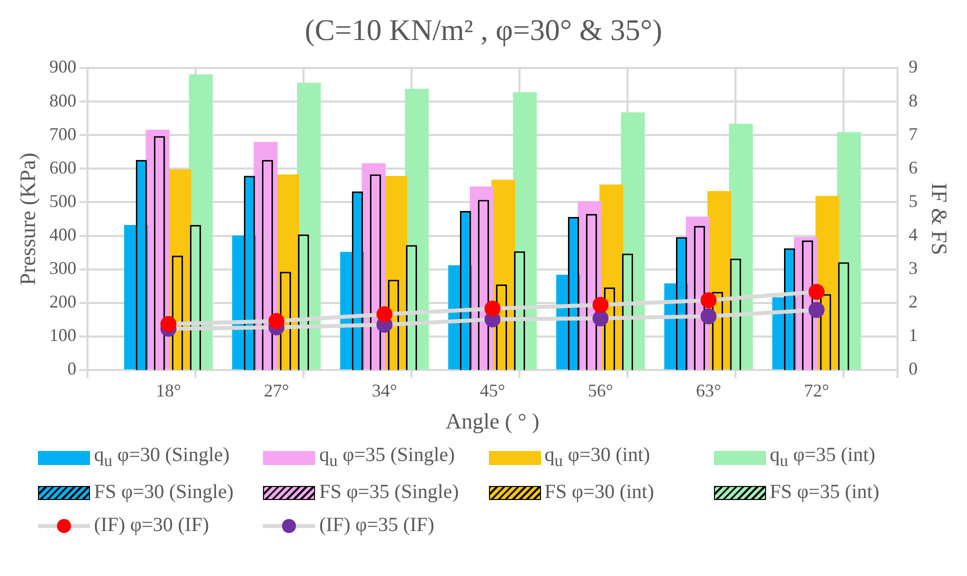 The width and height of the screenshot is (967, 576). What do you see at coordinates (601, 390) in the screenshot?
I see `x-tick-label: 56°` at bounding box center [601, 390].